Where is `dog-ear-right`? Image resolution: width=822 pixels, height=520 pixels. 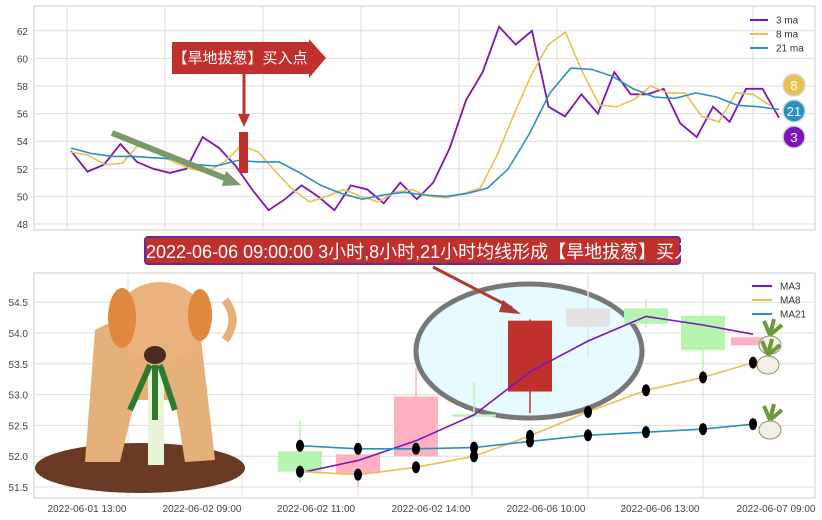
dog-ear-right is located at coordinates (200, 315).